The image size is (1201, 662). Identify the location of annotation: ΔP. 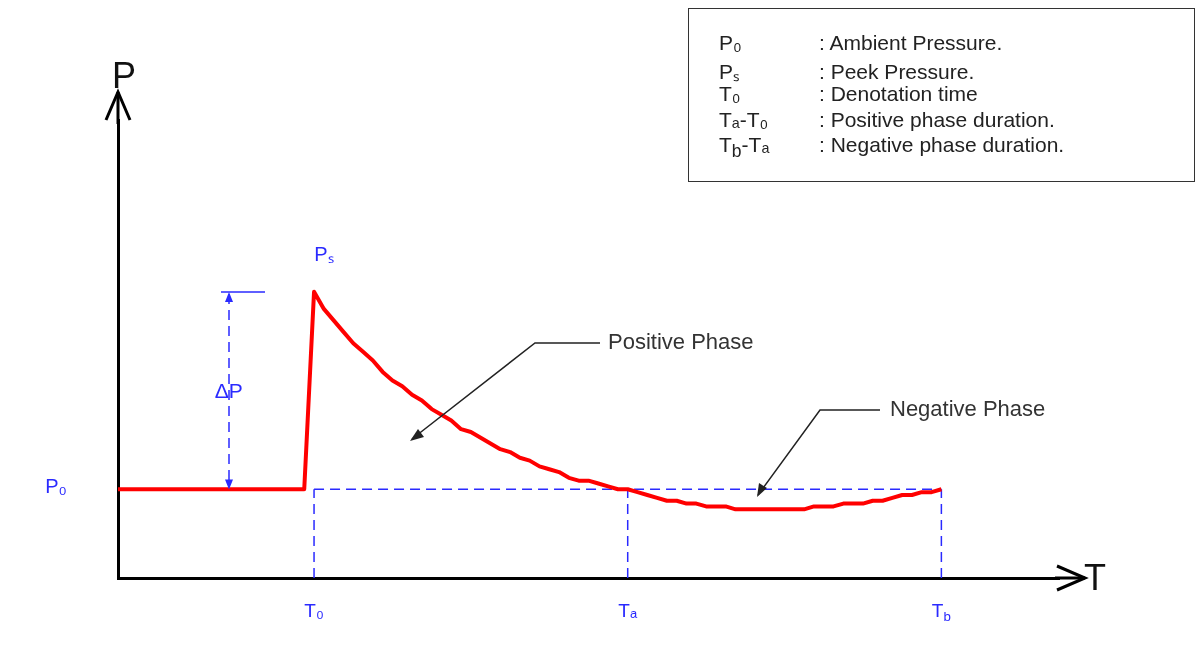
(228, 390).